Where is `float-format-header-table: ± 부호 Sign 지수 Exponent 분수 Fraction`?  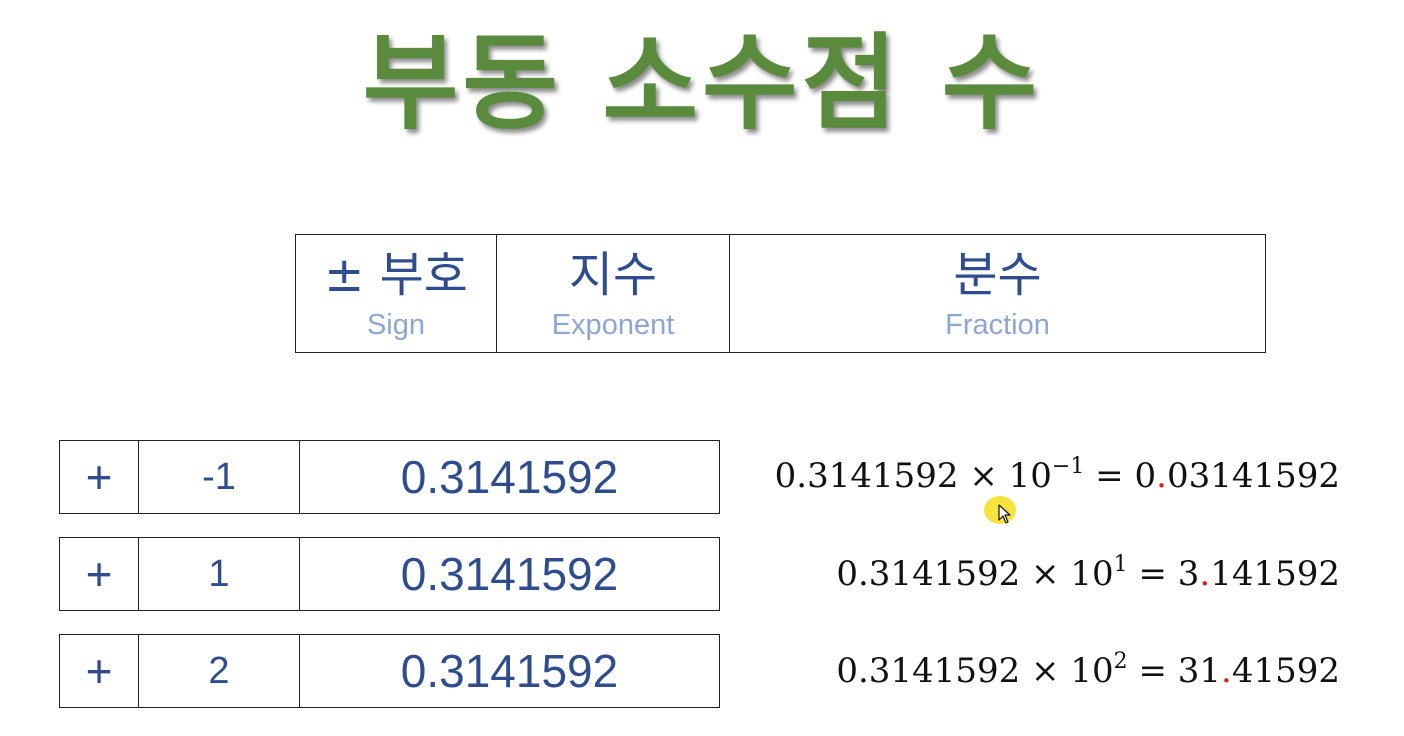 float-format-header-table: ± 부호 Sign 지수 Exponent 분수 Fraction is located at coordinates (780, 293).